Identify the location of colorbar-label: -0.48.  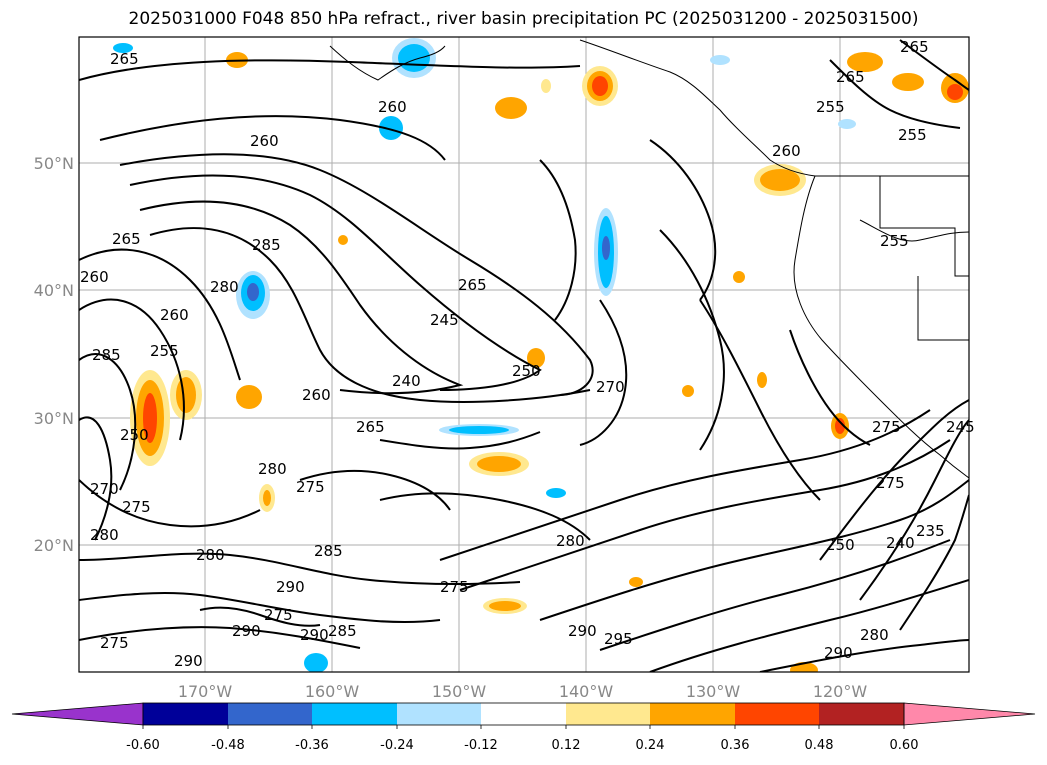
(228, 745).